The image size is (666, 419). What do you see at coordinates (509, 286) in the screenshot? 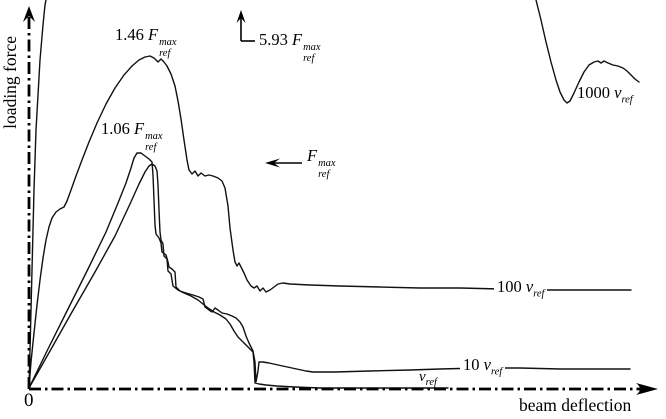
I see `label-value: 100` at bounding box center [509, 286].